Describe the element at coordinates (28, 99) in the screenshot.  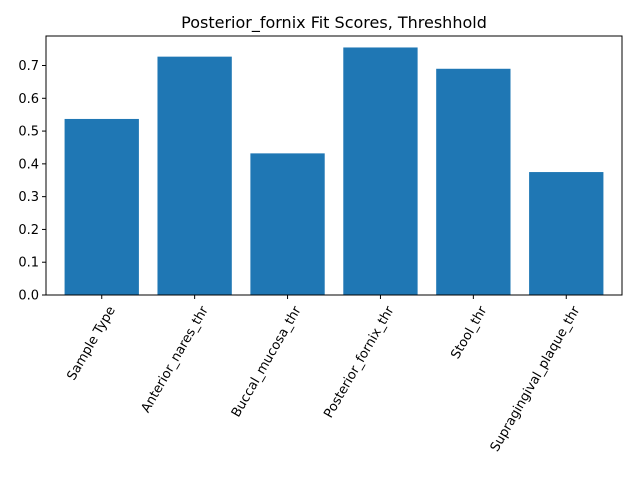
I see `y-tick-label: 0.6` at that location.